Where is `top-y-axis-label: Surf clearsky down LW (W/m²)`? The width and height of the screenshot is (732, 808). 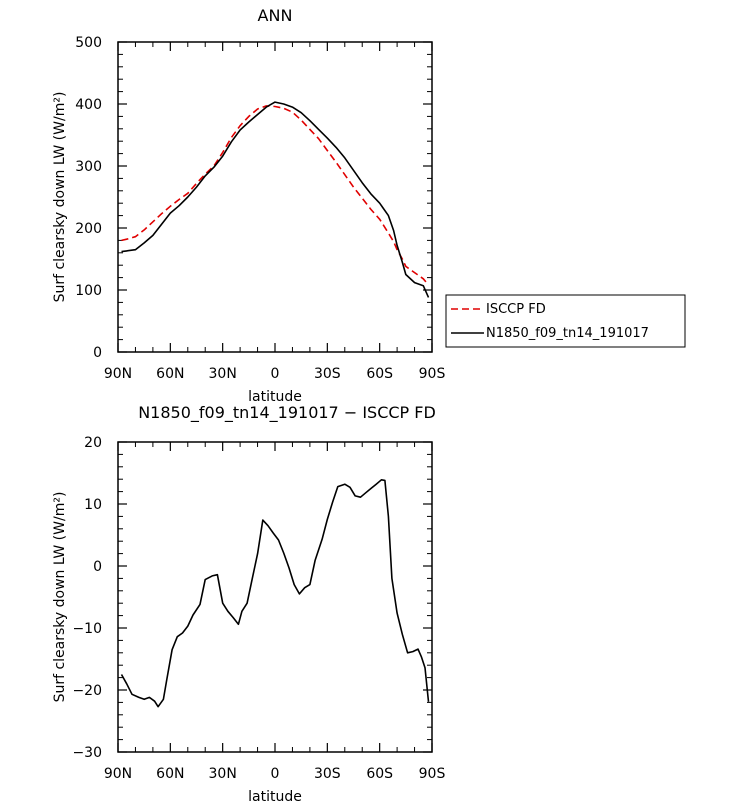
top-y-axis-label: Surf clearsky down LW (W/m²) is located at coordinates (60, 197).